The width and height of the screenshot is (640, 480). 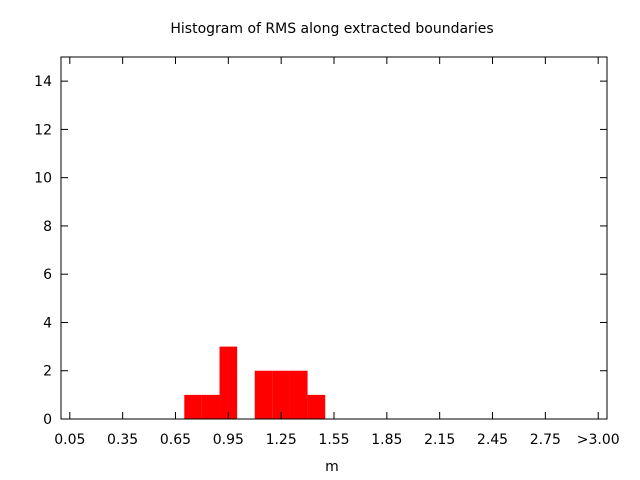 What do you see at coordinates (47, 420) in the screenshot?
I see `y-tick-label: 0` at bounding box center [47, 420].